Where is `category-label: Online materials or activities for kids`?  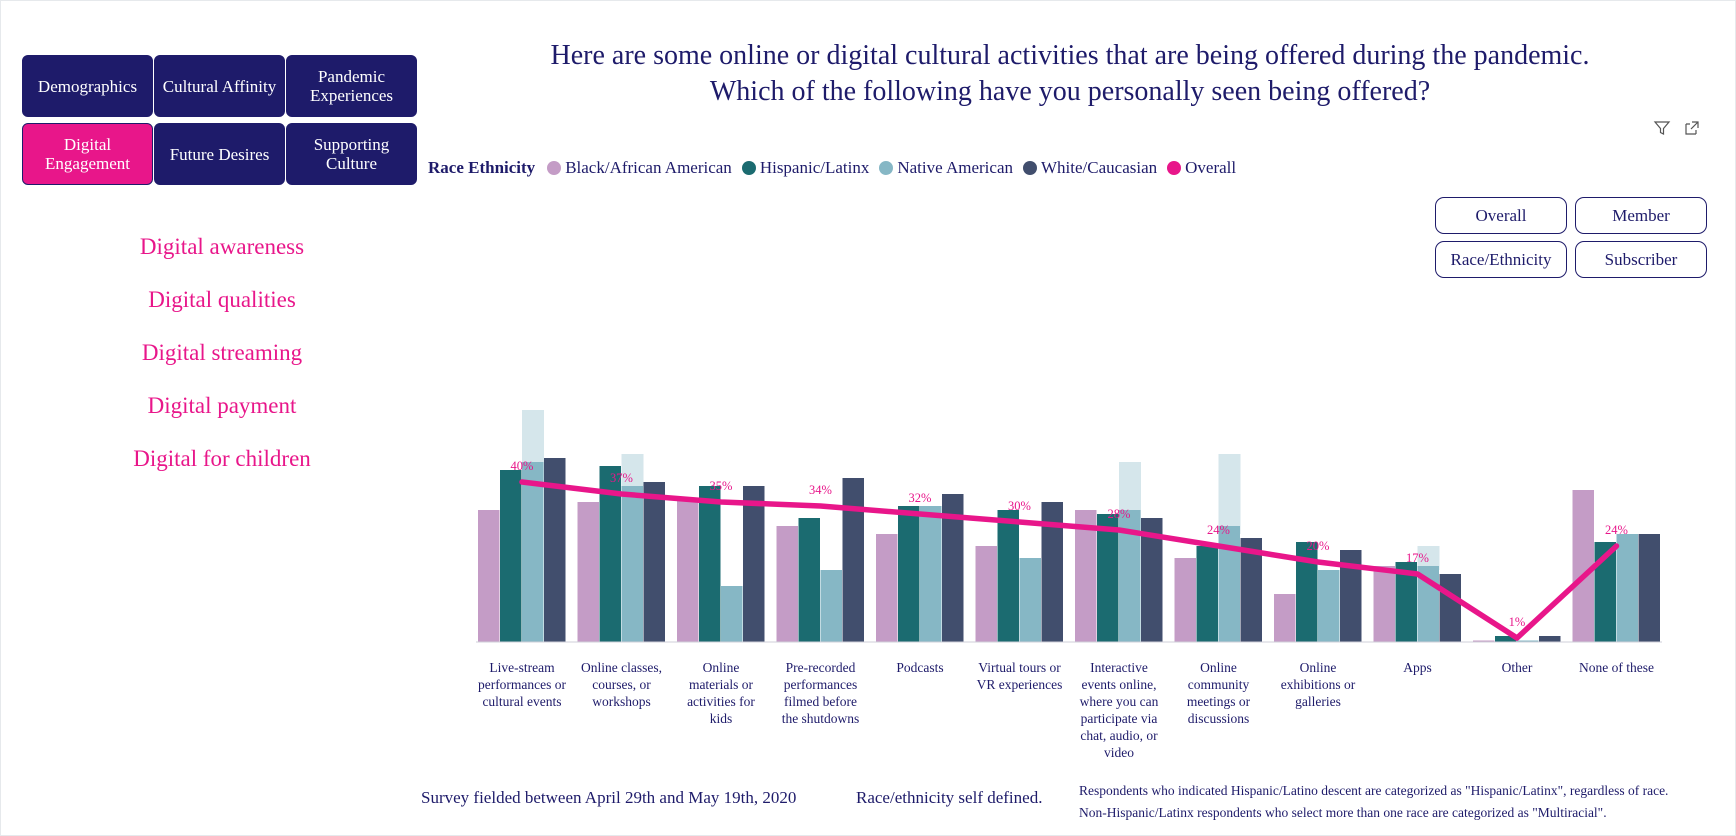
category-label: Online materials or activities for kids is located at coordinates (721, 693).